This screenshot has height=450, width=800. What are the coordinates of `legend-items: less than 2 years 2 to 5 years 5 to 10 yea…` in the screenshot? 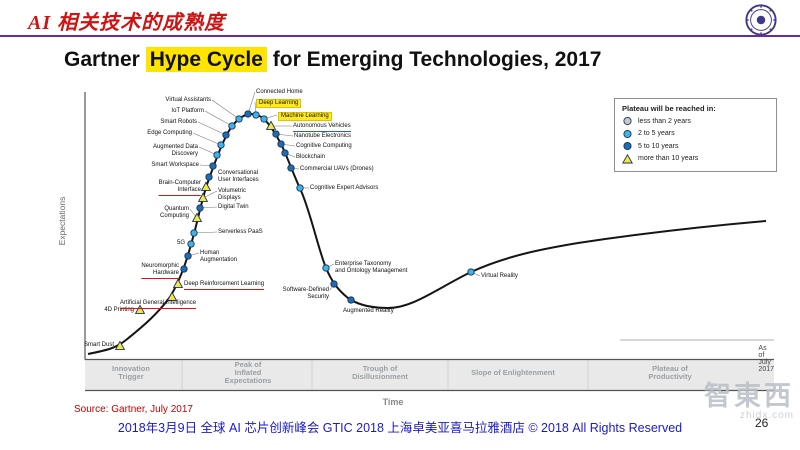 It's located at (695, 140).